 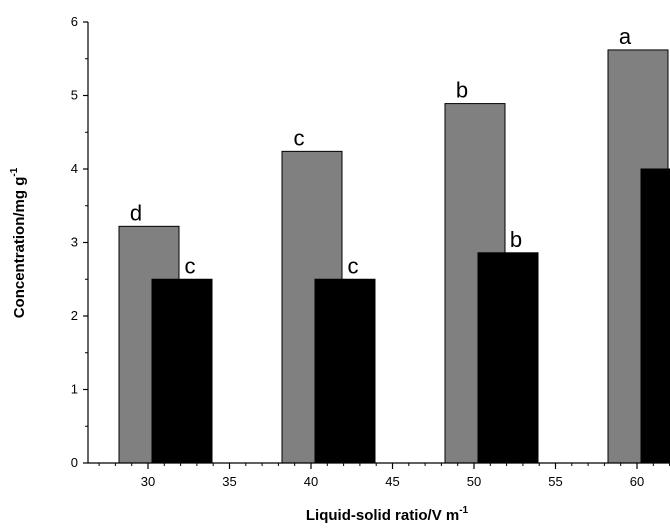 What do you see at coordinates (74, 462) in the screenshot?
I see `y-tick-label-0: 0` at bounding box center [74, 462].